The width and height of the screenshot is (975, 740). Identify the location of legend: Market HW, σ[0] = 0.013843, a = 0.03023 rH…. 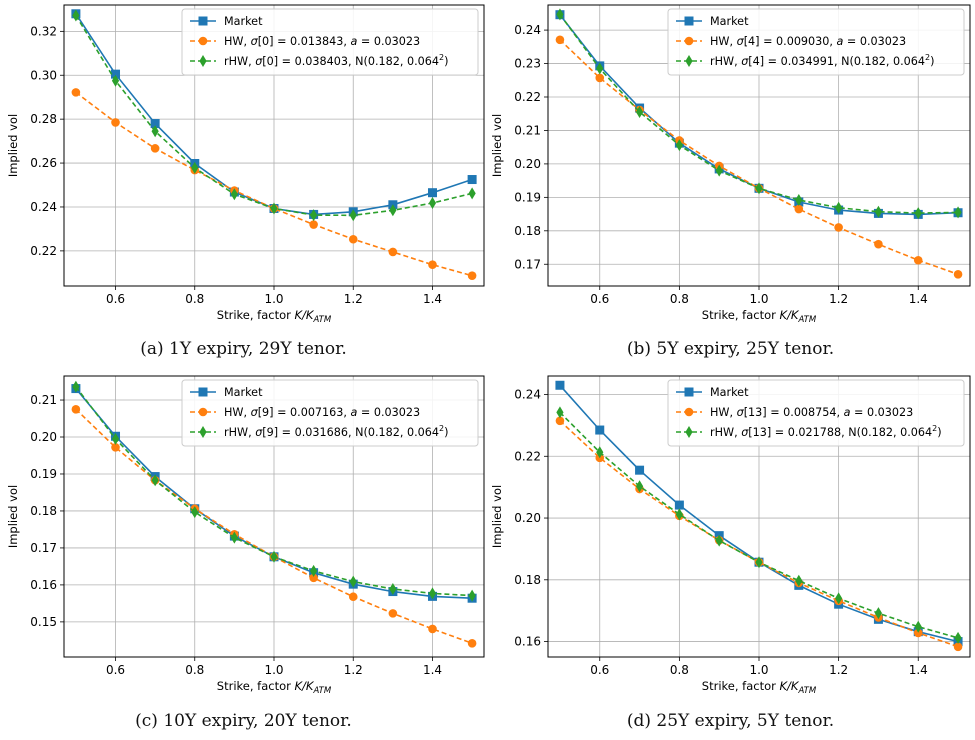
(330, 42).